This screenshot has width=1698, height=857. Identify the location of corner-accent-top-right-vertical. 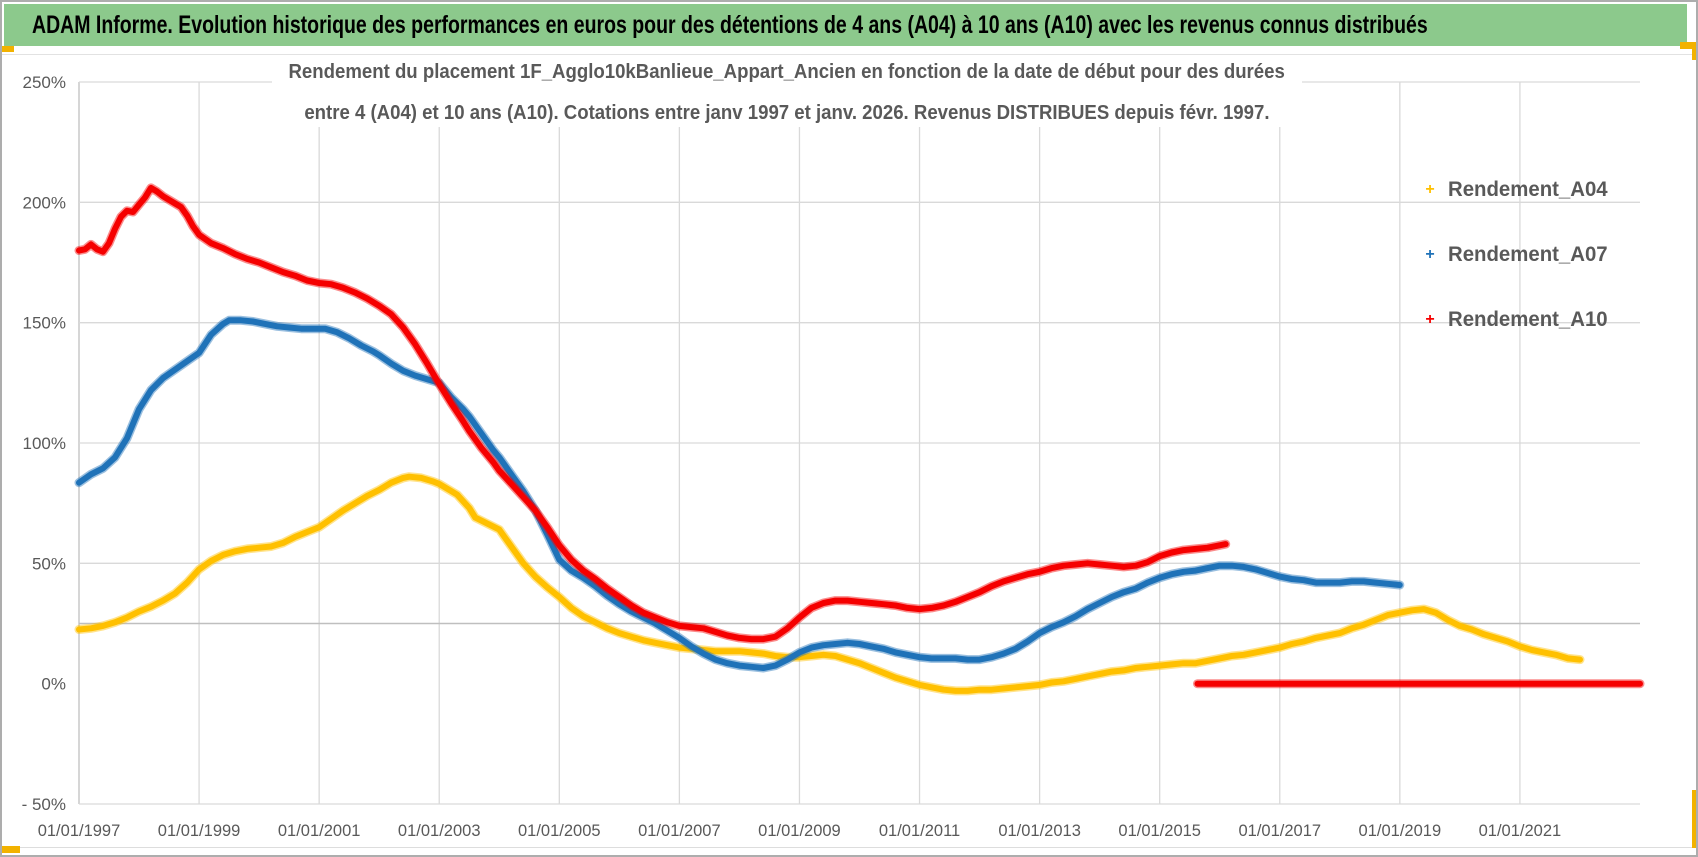
(1694, 51).